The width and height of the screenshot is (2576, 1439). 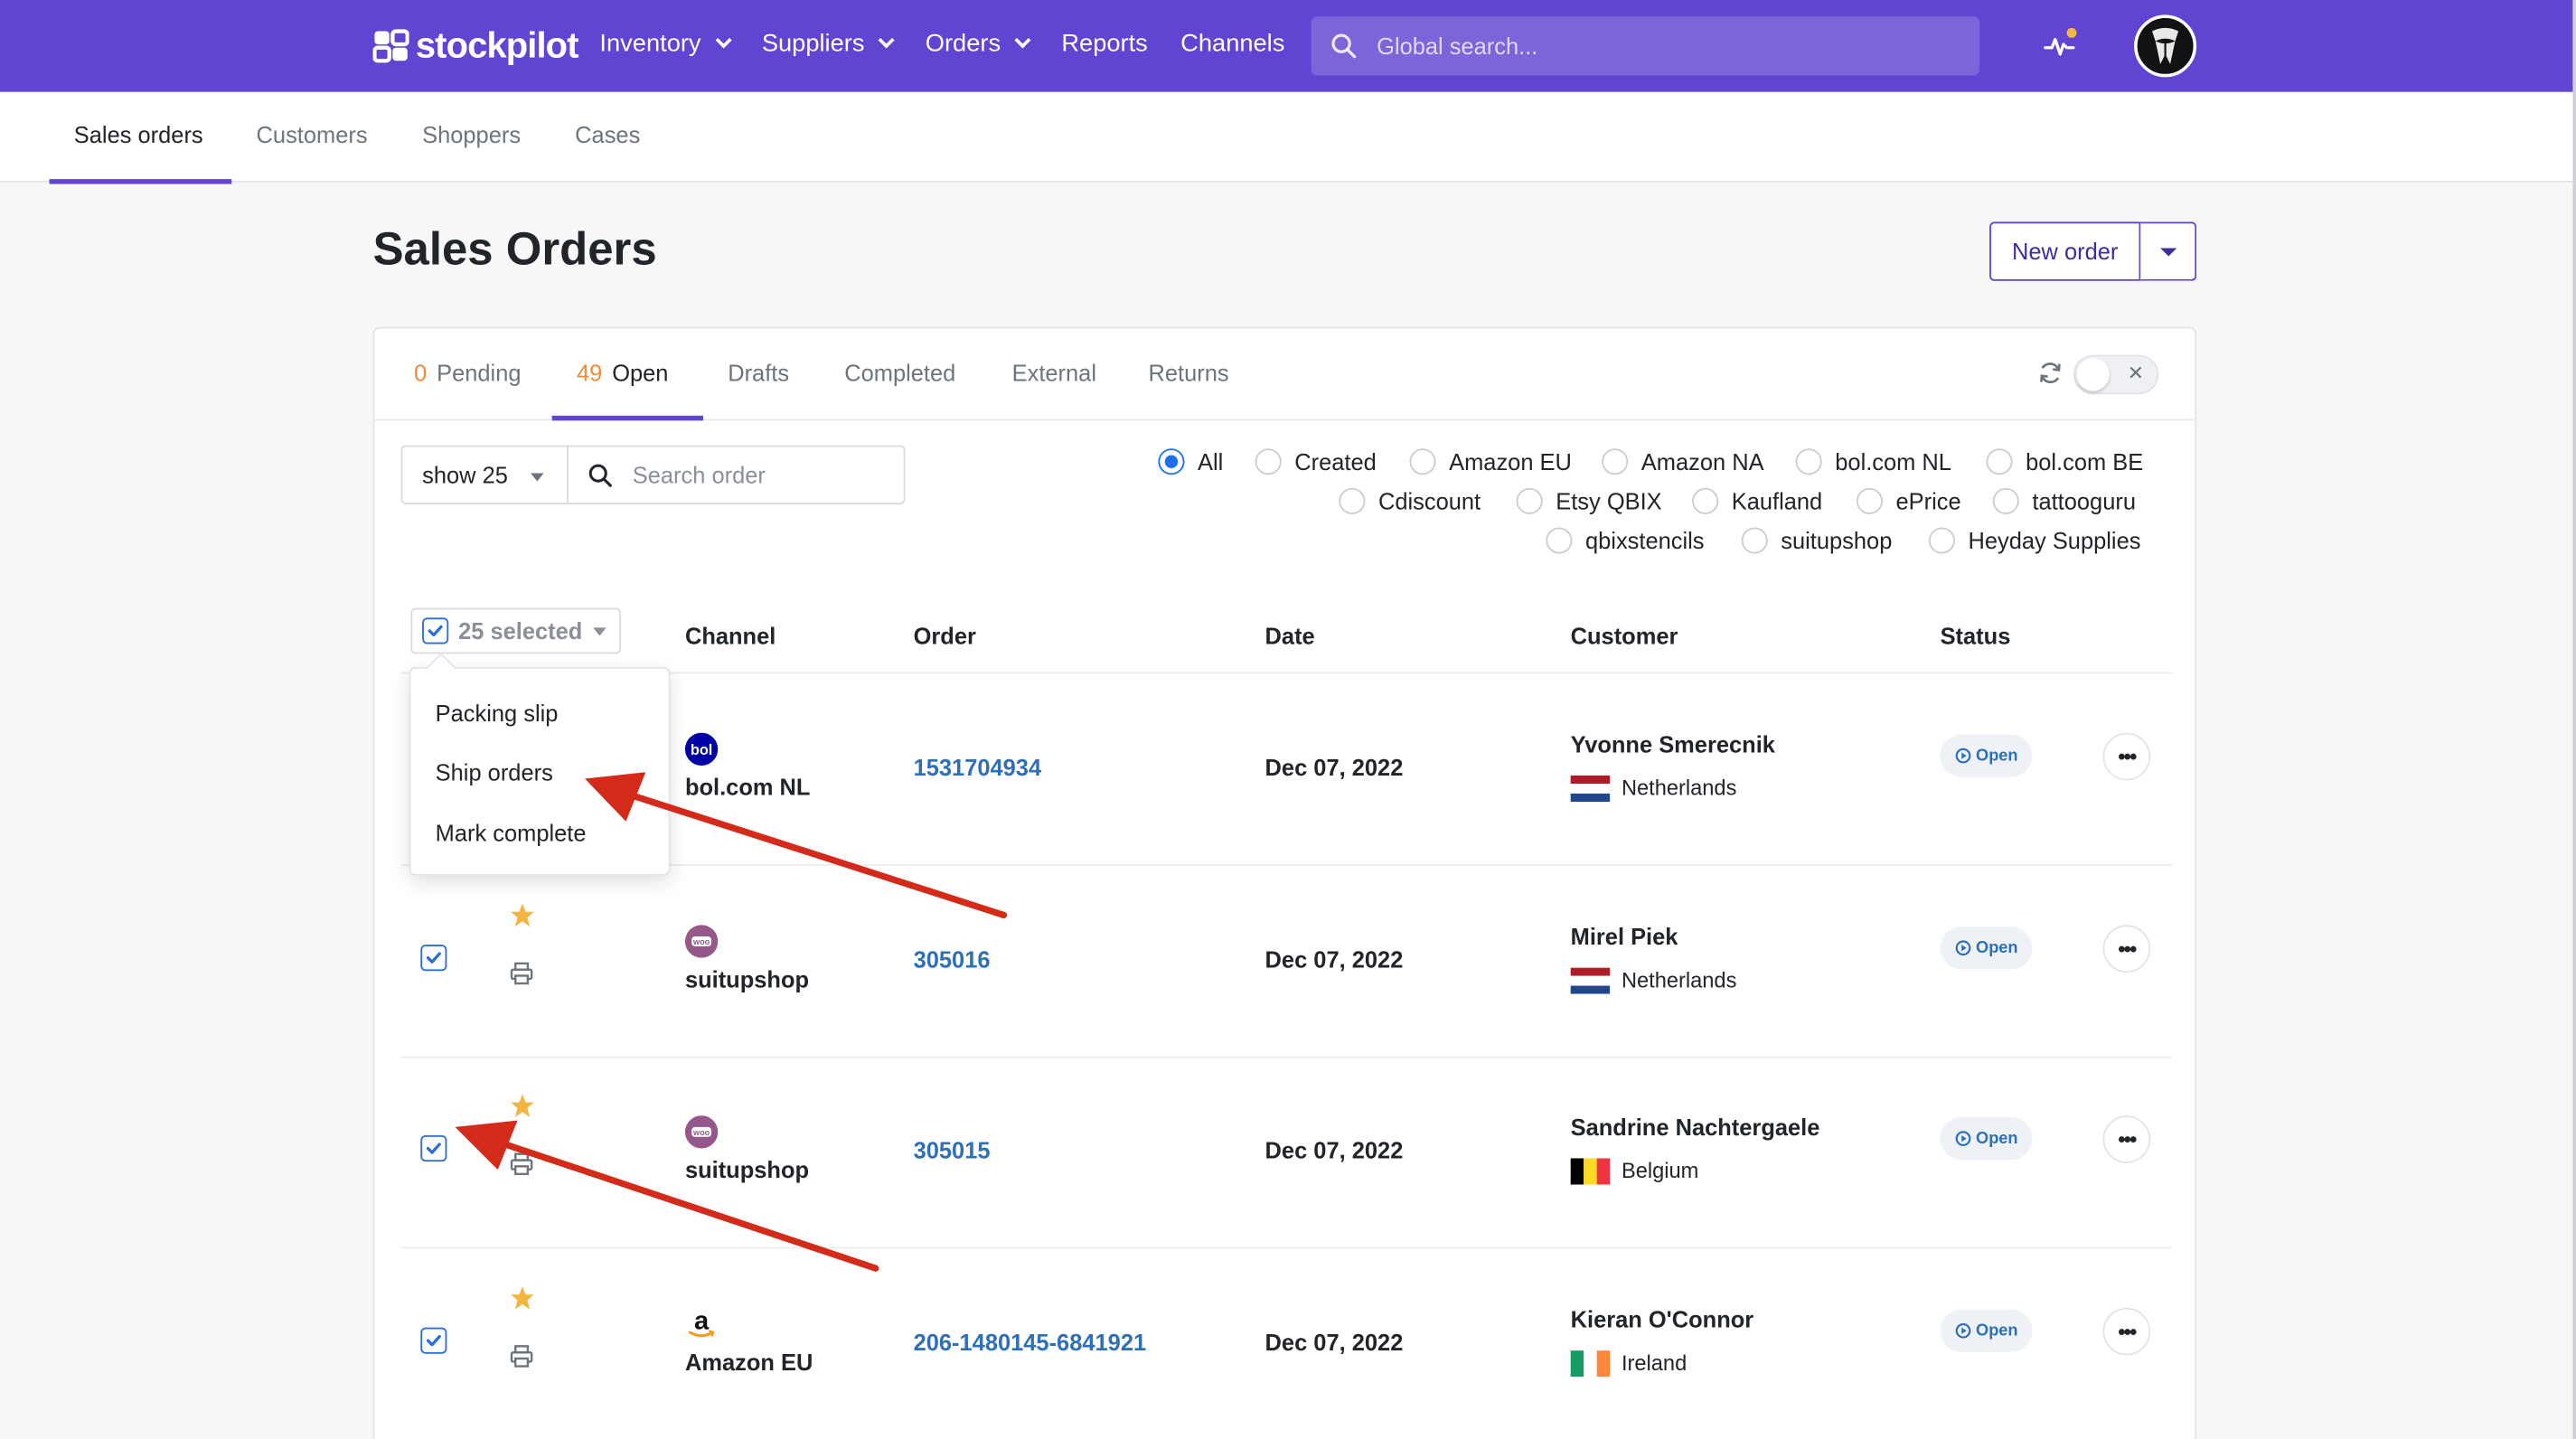 I want to click on user-avatar, so click(x=2166, y=46).